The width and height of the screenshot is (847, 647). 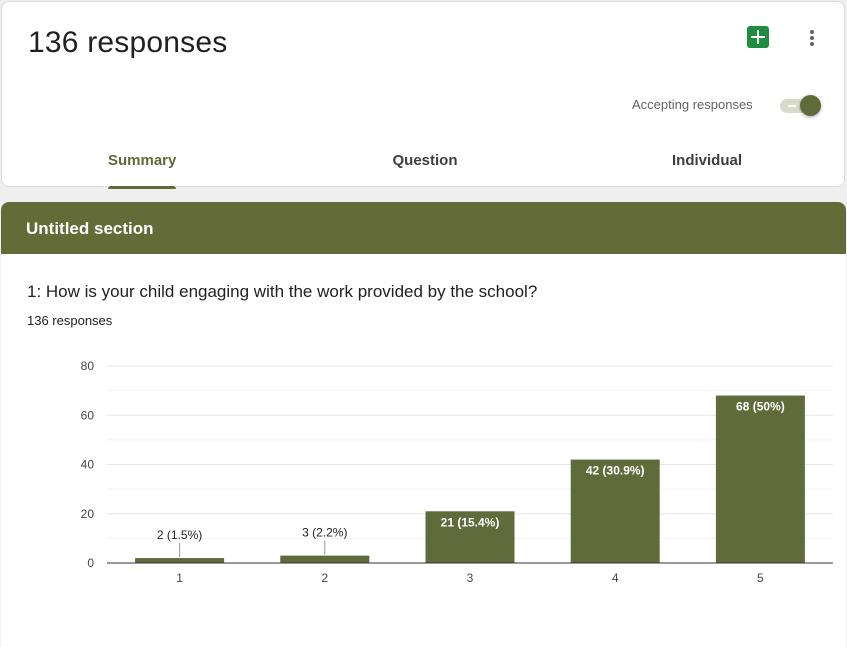 I want to click on response-count-title: 136 responses, so click(x=128, y=42).